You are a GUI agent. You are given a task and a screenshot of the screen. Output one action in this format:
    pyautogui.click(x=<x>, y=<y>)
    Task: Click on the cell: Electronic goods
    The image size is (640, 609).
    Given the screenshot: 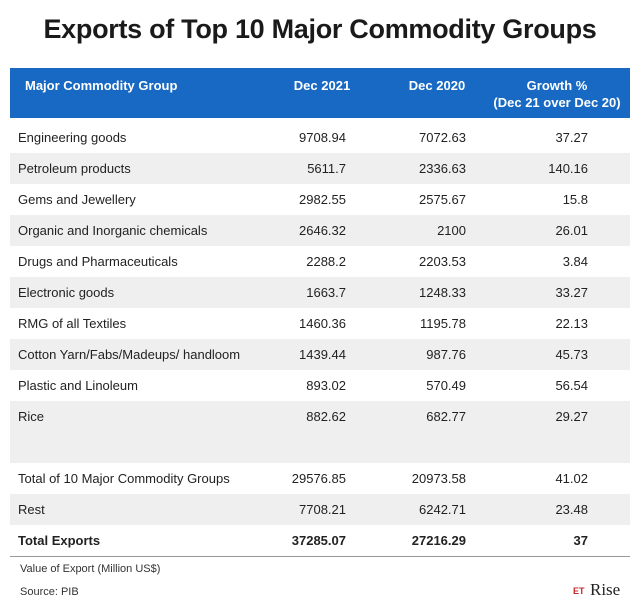 What is the action you would take?
    pyautogui.click(x=66, y=292)
    